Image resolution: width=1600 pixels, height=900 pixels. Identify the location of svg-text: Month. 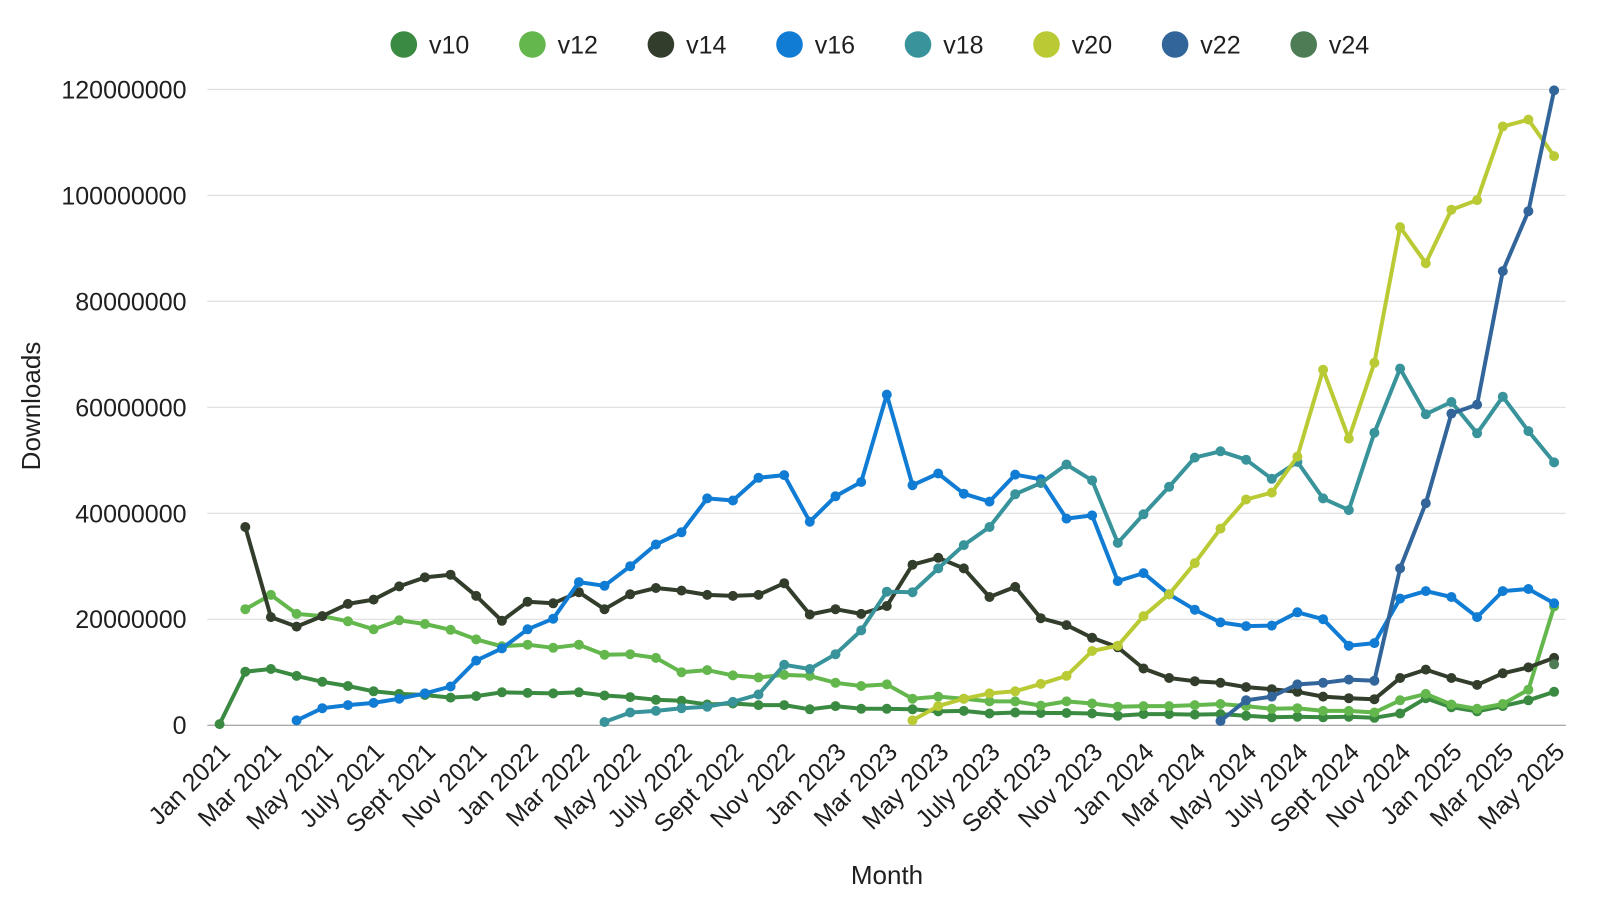
(887, 875).